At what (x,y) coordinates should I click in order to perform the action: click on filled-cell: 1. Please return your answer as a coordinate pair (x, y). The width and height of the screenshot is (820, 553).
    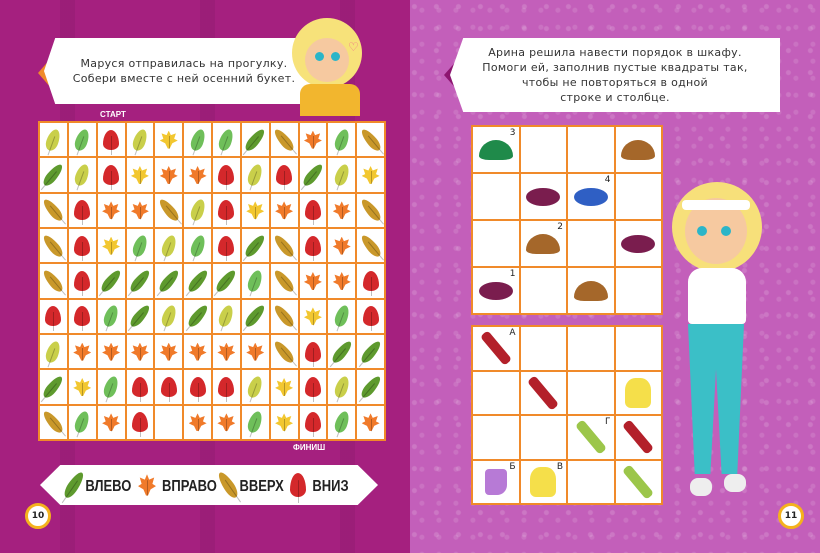
    Looking at the image, I should click on (496, 290).